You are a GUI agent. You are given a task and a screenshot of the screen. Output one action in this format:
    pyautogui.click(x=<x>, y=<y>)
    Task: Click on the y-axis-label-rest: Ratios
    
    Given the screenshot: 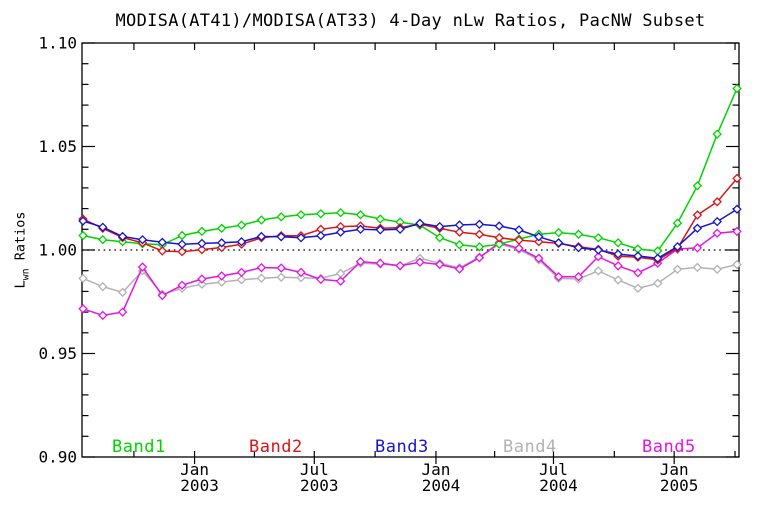 What is the action you would take?
    pyautogui.click(x=20, y=240)
    